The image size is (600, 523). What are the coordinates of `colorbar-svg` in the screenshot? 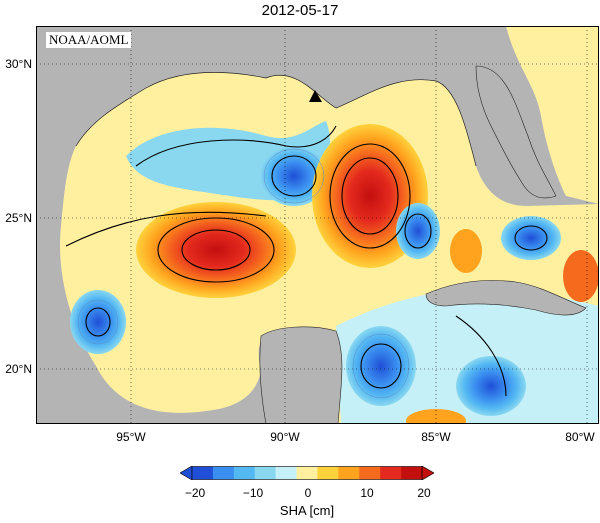 It's located at (307, 473).